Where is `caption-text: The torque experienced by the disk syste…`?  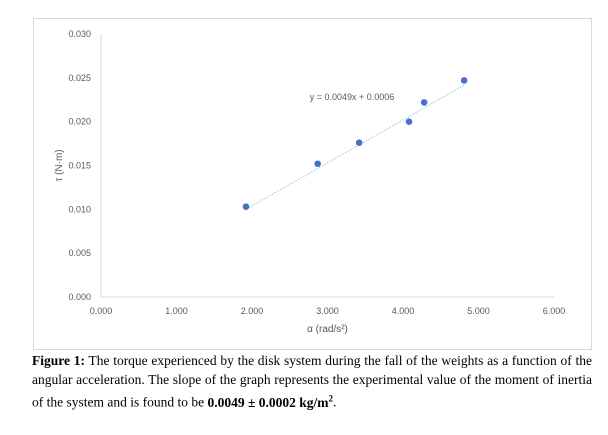 caption-text: The torque experienced by the disk syste… is located at coordinates (312, 381).